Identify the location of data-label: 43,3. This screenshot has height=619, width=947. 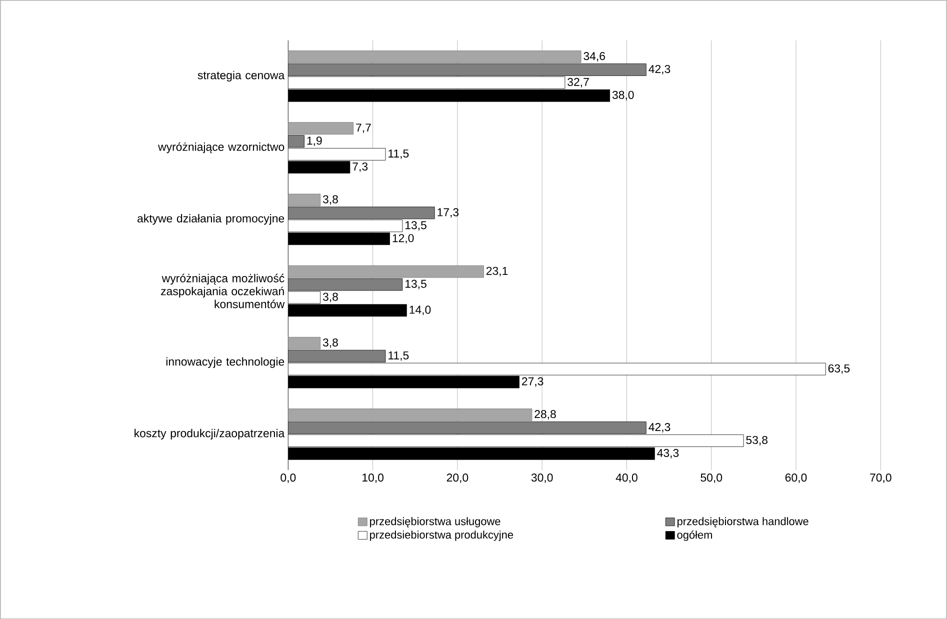
(668, 453).